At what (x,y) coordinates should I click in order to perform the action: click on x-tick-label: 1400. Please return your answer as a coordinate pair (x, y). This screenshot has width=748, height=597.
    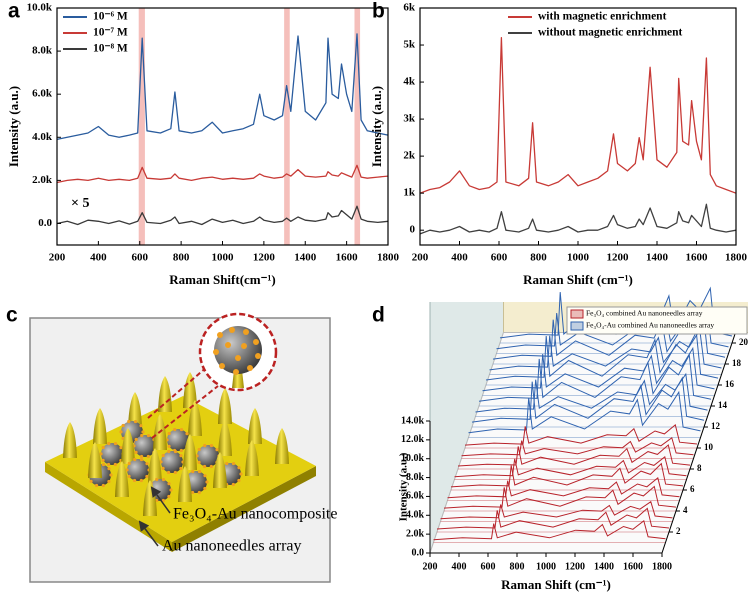
    Looking at the image, I should click on (305, 258).